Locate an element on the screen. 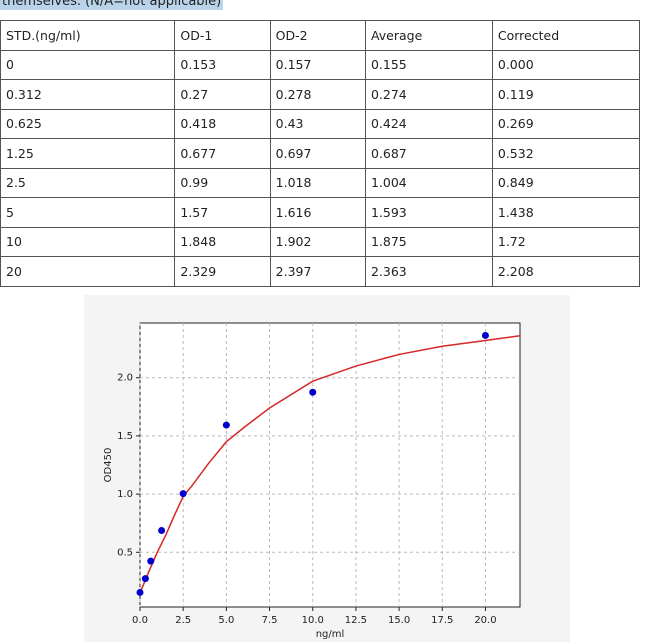 The width and height of the screenshot is (666, 642). table-cell: 0.677 is located at coordinates (222, 153).